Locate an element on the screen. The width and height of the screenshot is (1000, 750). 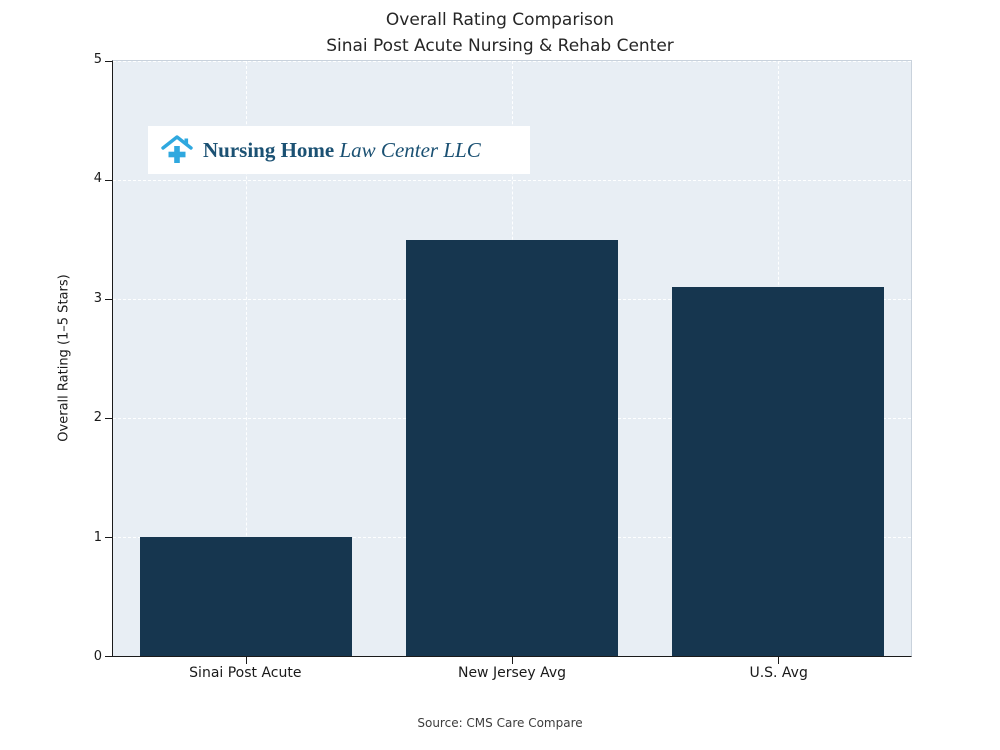
y-tick-label: 5 is located at coordinates (97, 59).